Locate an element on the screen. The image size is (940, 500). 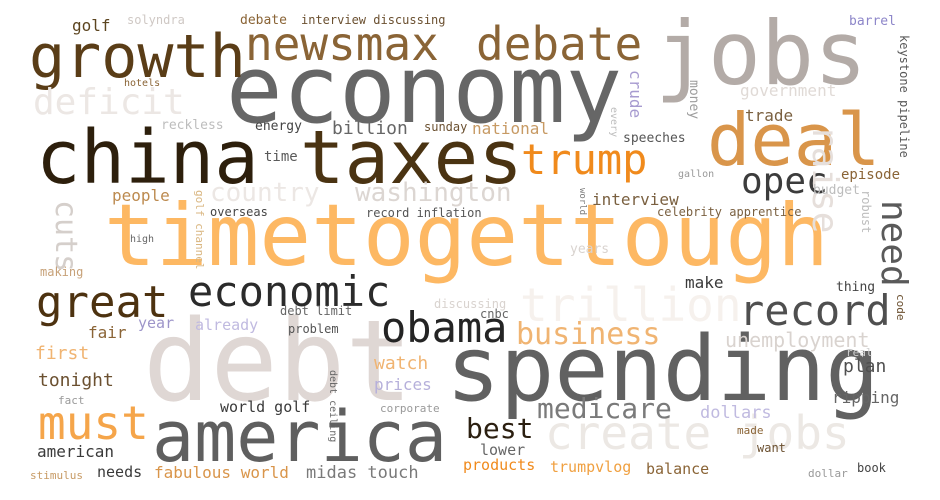
word: watch is located at coordinates (401, 363).